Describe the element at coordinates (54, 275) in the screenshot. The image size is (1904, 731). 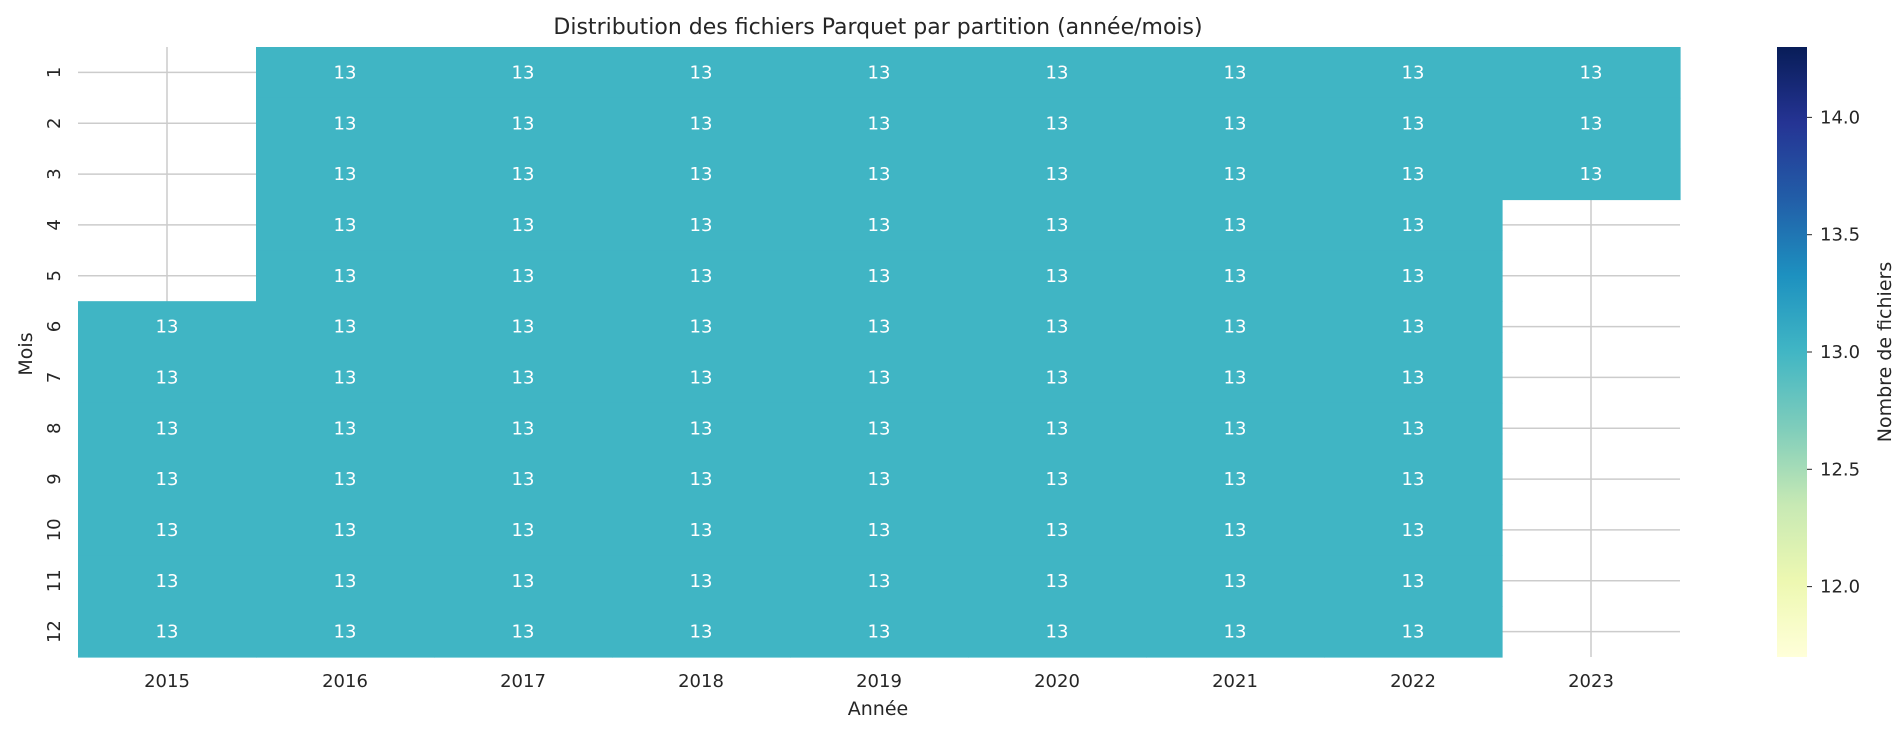
I see `y-tick-label: 5` at that location.